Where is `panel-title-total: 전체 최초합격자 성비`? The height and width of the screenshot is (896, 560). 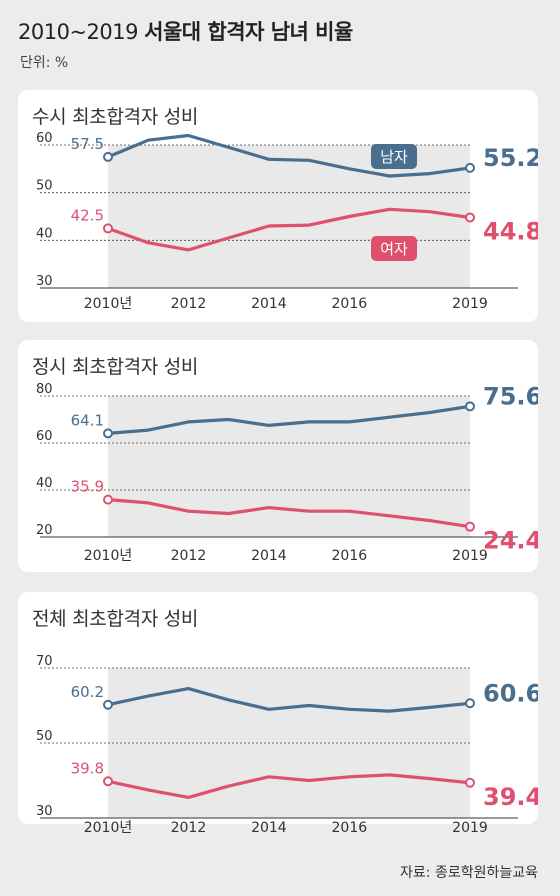
panel-title-total: 전체 최초합격자 성비 is located at coordinates (115, 619).